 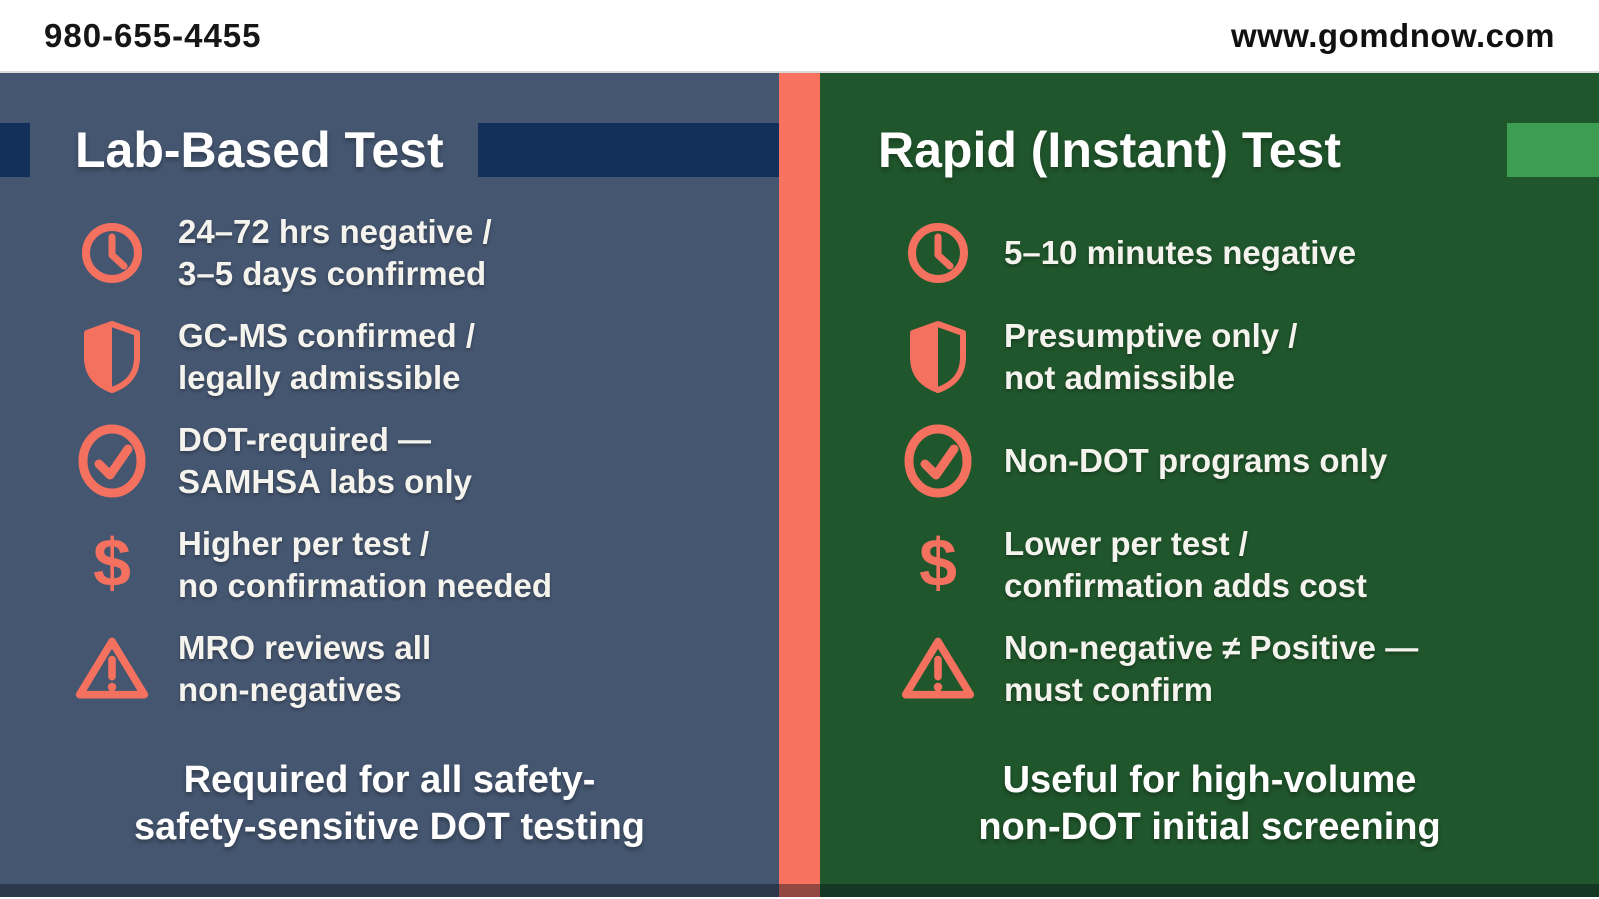 I want to click on list-item: Non-negative ≠ Positive — must confirm, so click(x=1209, y=669).